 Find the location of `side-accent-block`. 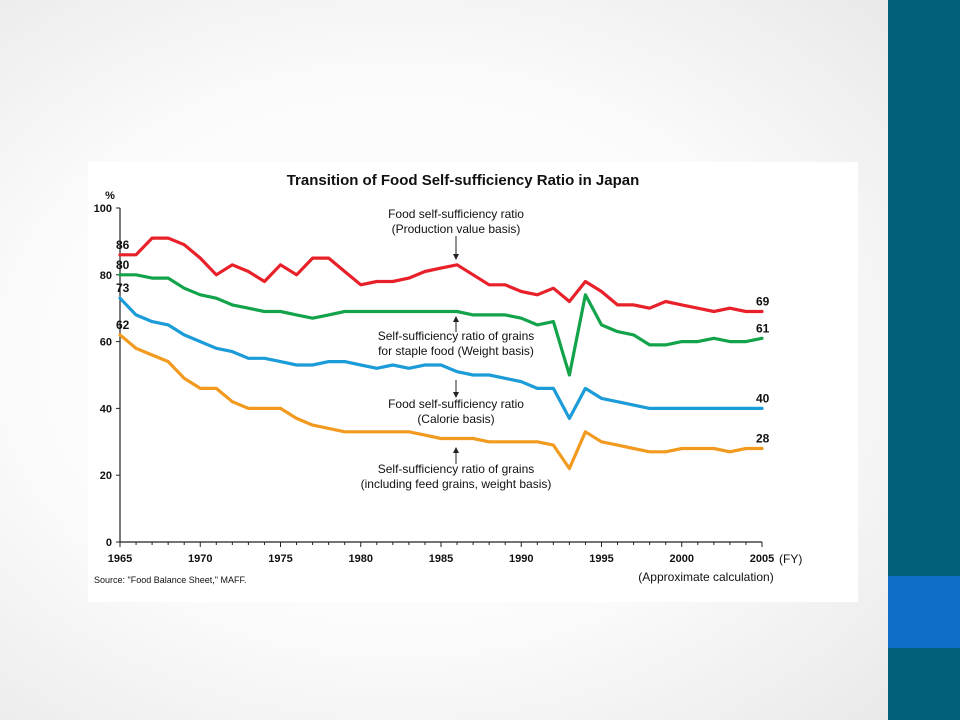

side-accent-block is located at coordinates (924, 612).